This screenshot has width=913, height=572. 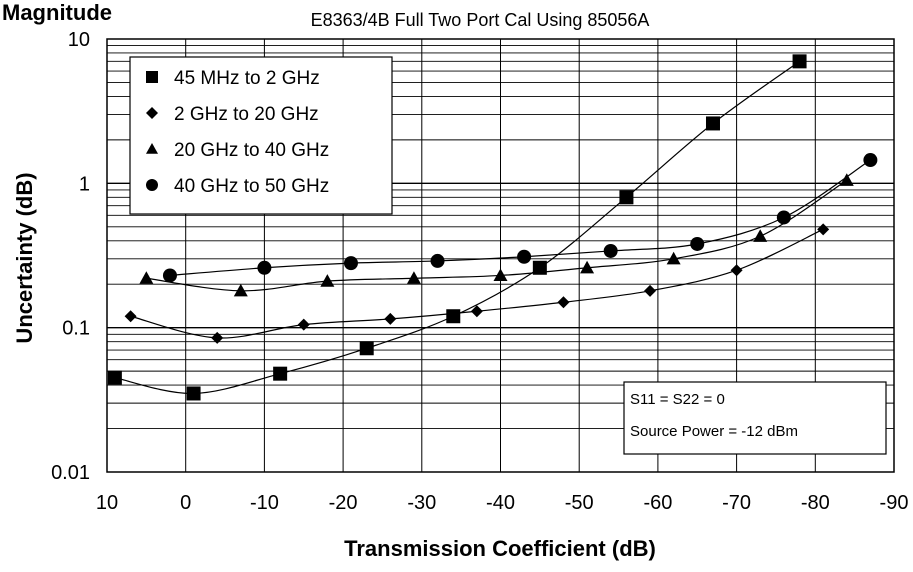 I want to click on y-tick-label: 10, so click(x=79, y=40).